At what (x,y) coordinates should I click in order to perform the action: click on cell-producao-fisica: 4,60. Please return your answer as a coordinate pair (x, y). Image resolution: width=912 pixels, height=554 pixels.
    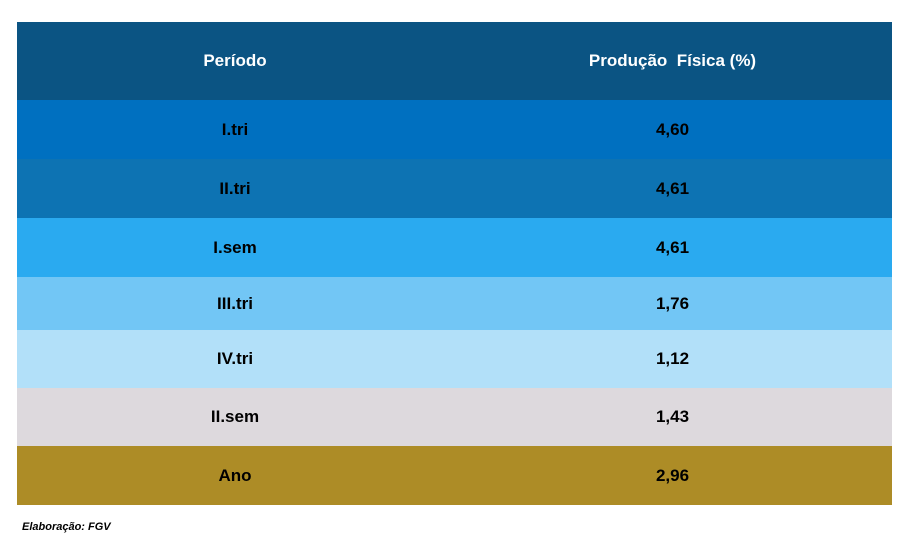
    Looking at the image, I should click on (672, 129).